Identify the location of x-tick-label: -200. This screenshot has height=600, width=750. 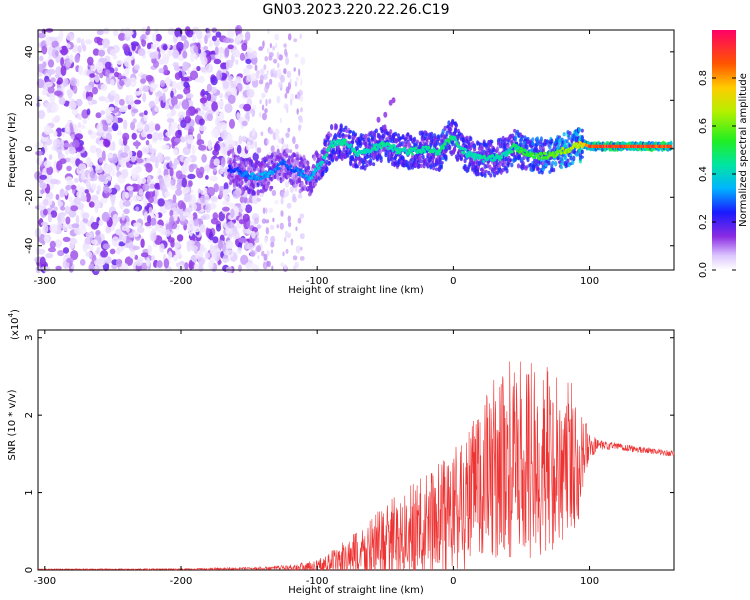
(181, 581).